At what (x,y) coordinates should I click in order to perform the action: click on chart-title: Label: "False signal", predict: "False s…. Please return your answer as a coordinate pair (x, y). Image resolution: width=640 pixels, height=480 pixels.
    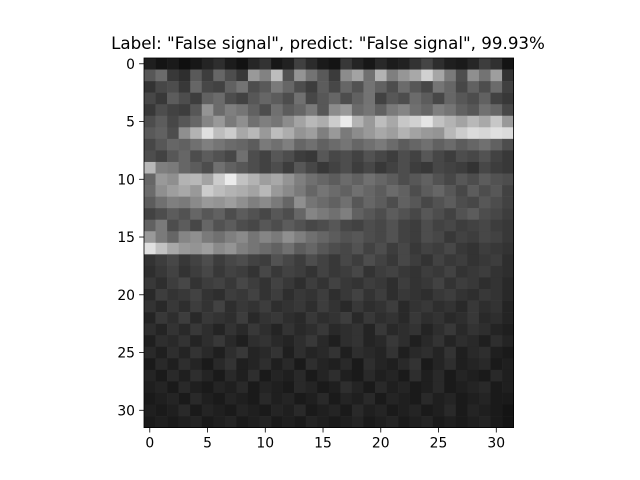
    Looking at the image, I should click on (328, 43).